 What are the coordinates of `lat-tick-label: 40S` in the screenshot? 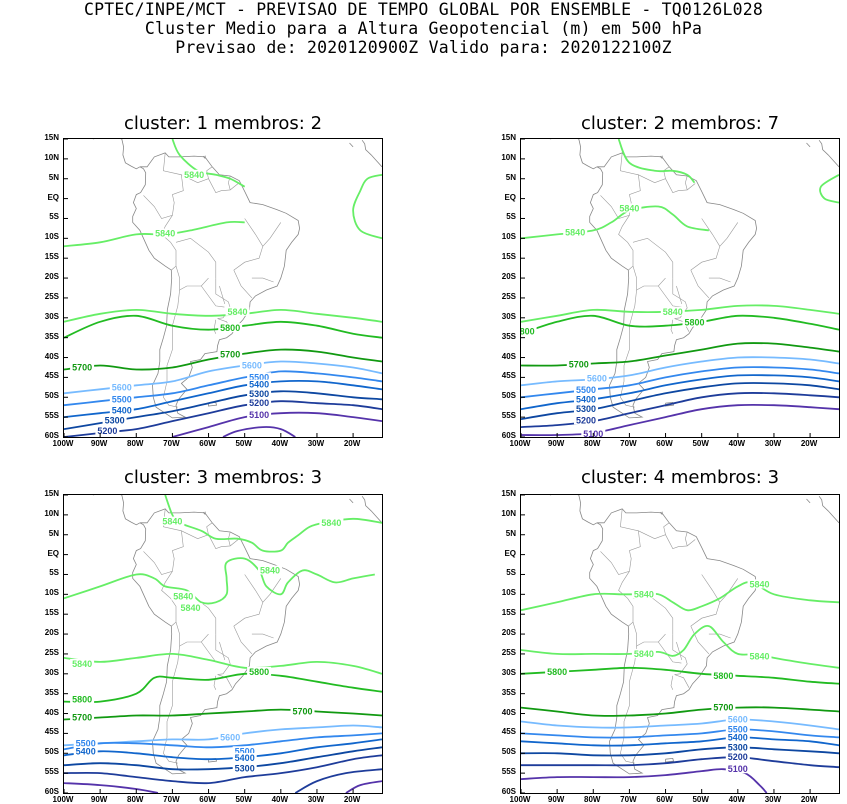 It's located at (508, 712).